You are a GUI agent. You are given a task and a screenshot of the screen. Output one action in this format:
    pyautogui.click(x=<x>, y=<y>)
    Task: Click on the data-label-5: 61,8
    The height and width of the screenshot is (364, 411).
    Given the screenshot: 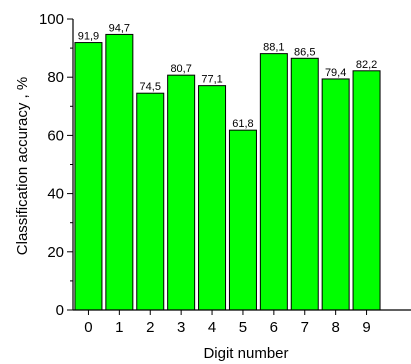 What is the action you would take?
    pyautogui.click(x=242, y=124)
    